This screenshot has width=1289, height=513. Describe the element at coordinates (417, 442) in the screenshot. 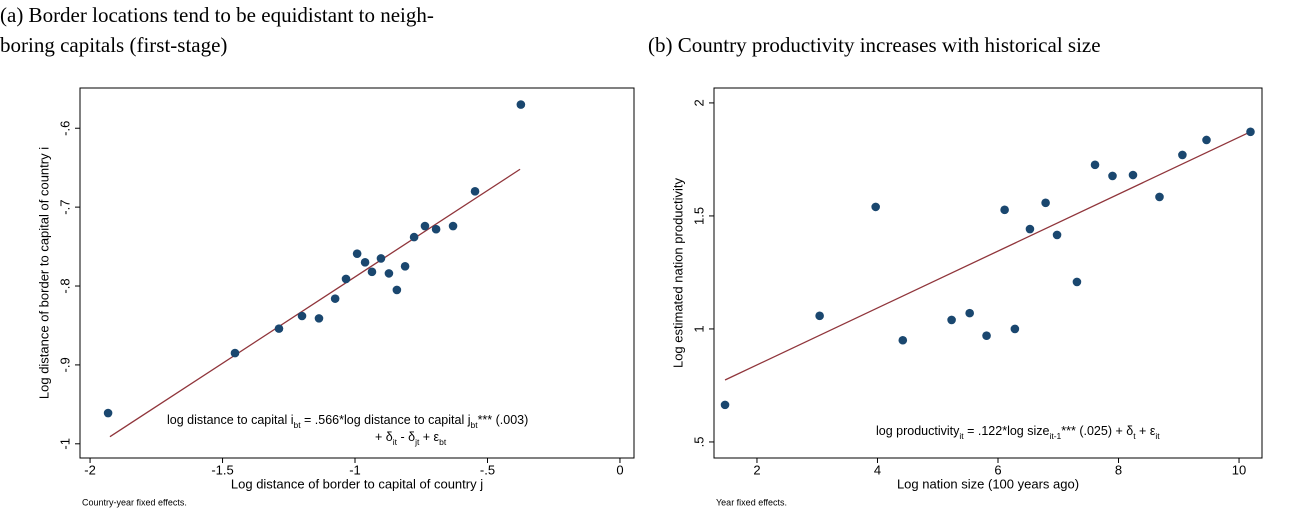

I see `subscript: jt` at that location.